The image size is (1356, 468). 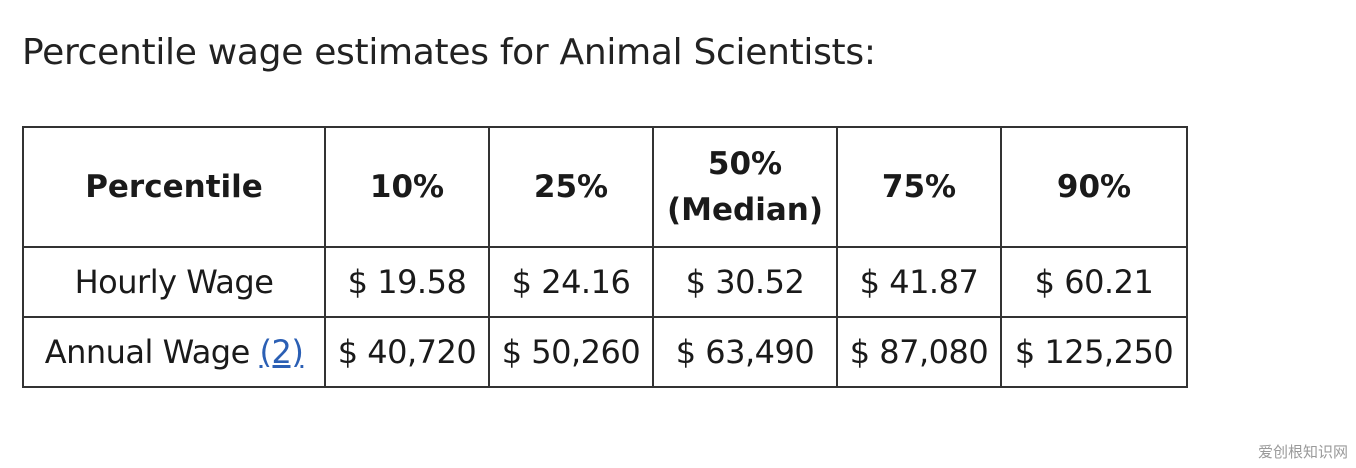 I want to click on hourly-wage-p90: $ 60.21, so click(x=1094, y=282).